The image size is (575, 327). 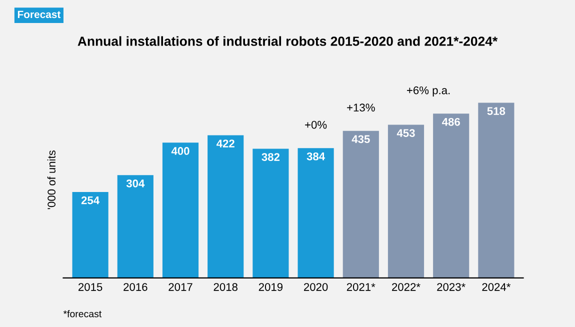 What do you see at coordinates (428, 91) in the screenshot?
I see `annotation: +6% p.a.` at bounding box center [428, 91].